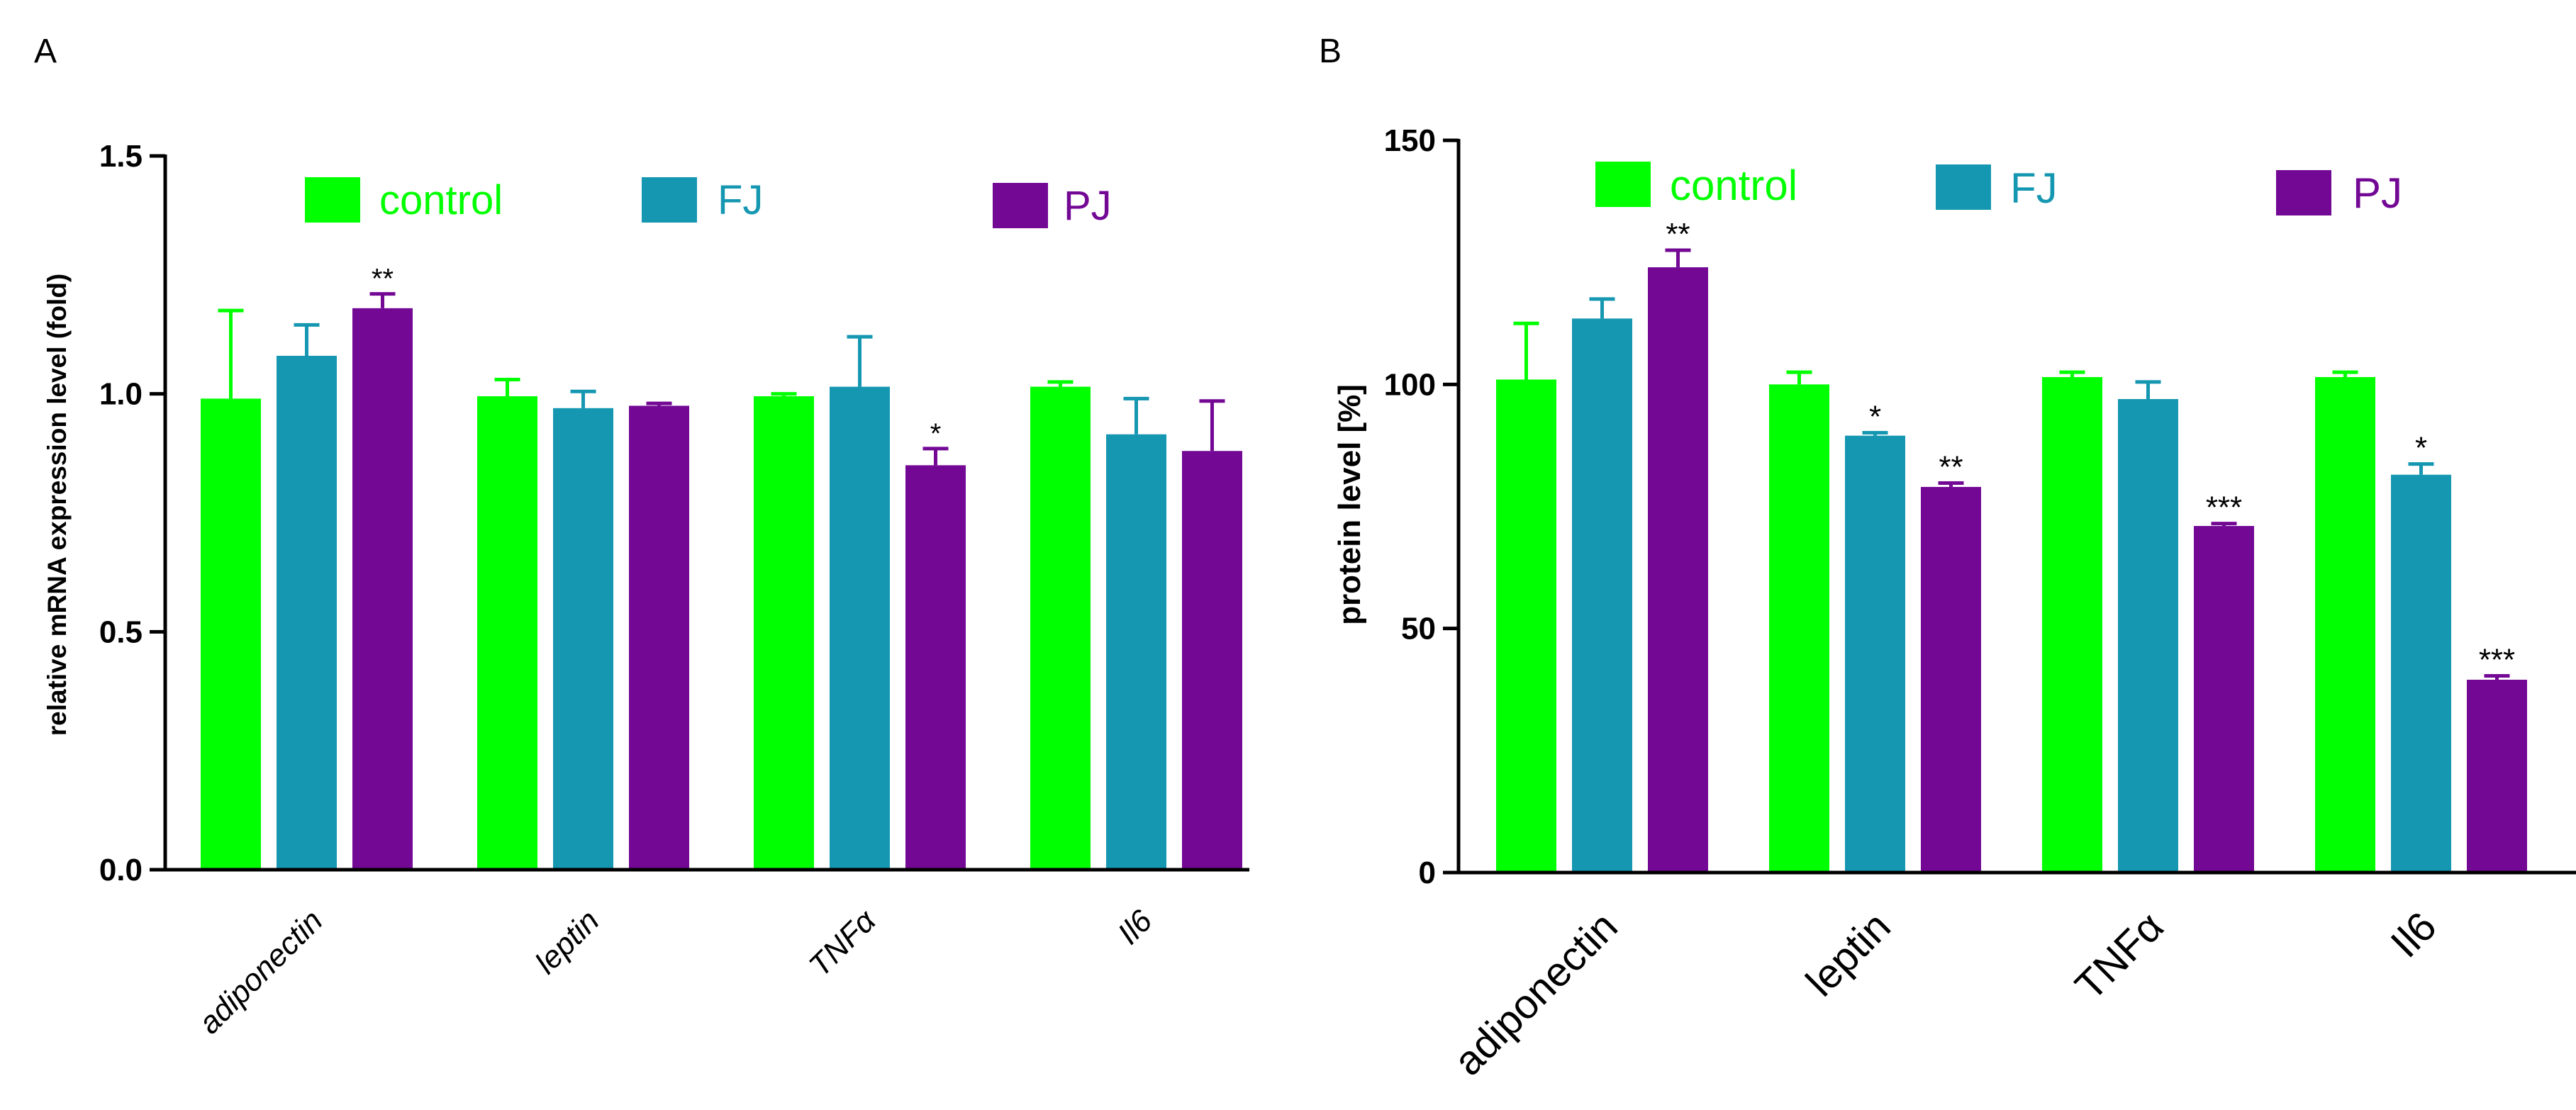 This screenshot has height=1110, width=2576. Describe the element at coordinates (1421, 506) in the screenshot. I see `panel-b-y-ticks: 0 50 100 150` at that location.